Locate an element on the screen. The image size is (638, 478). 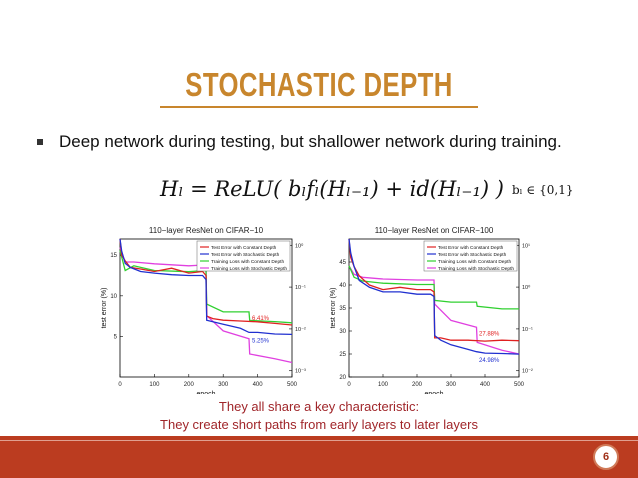
page-number: 6 is located at coordinates (606, 457).